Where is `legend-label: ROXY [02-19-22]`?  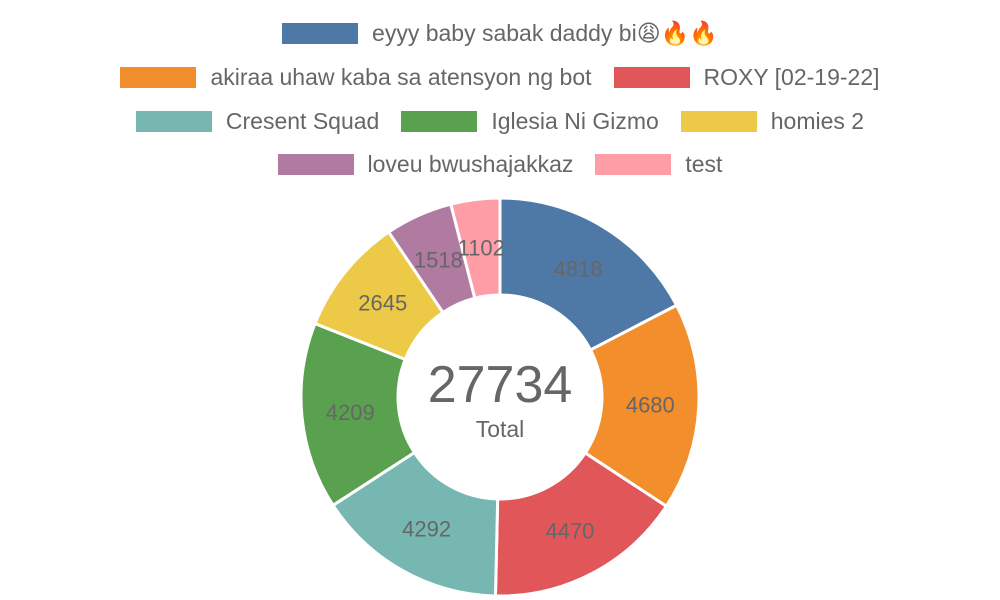
legend-label: ROXY [02-19-22] is located at coordinates (791, 77).